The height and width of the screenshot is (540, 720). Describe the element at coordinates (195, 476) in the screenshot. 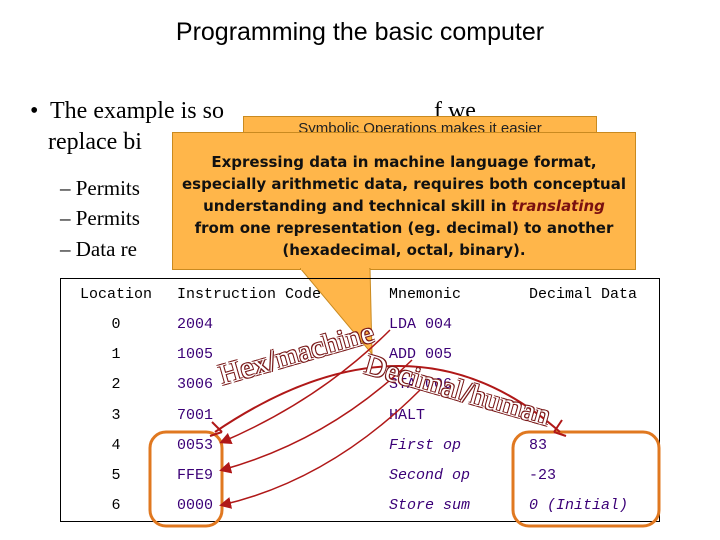

I see `cell-code: FFE9` at that location.